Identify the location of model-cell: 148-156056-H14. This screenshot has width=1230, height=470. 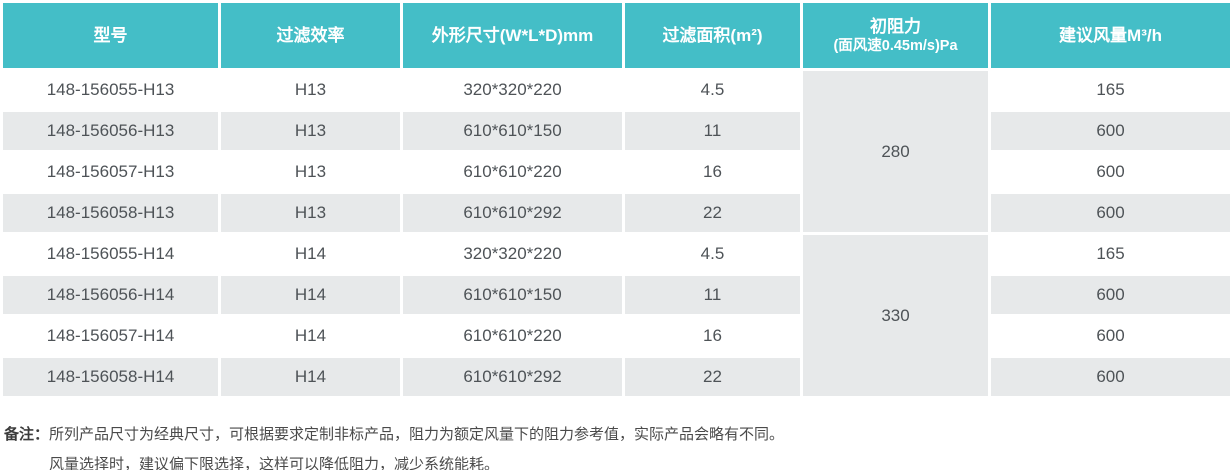
(110, 295).